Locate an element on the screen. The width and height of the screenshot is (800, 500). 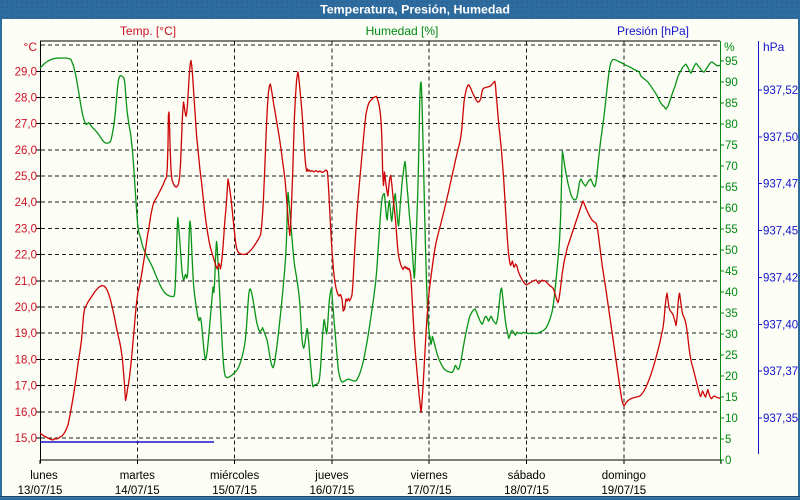
svg-text: 18,0 is located at coordinates (26, 360).